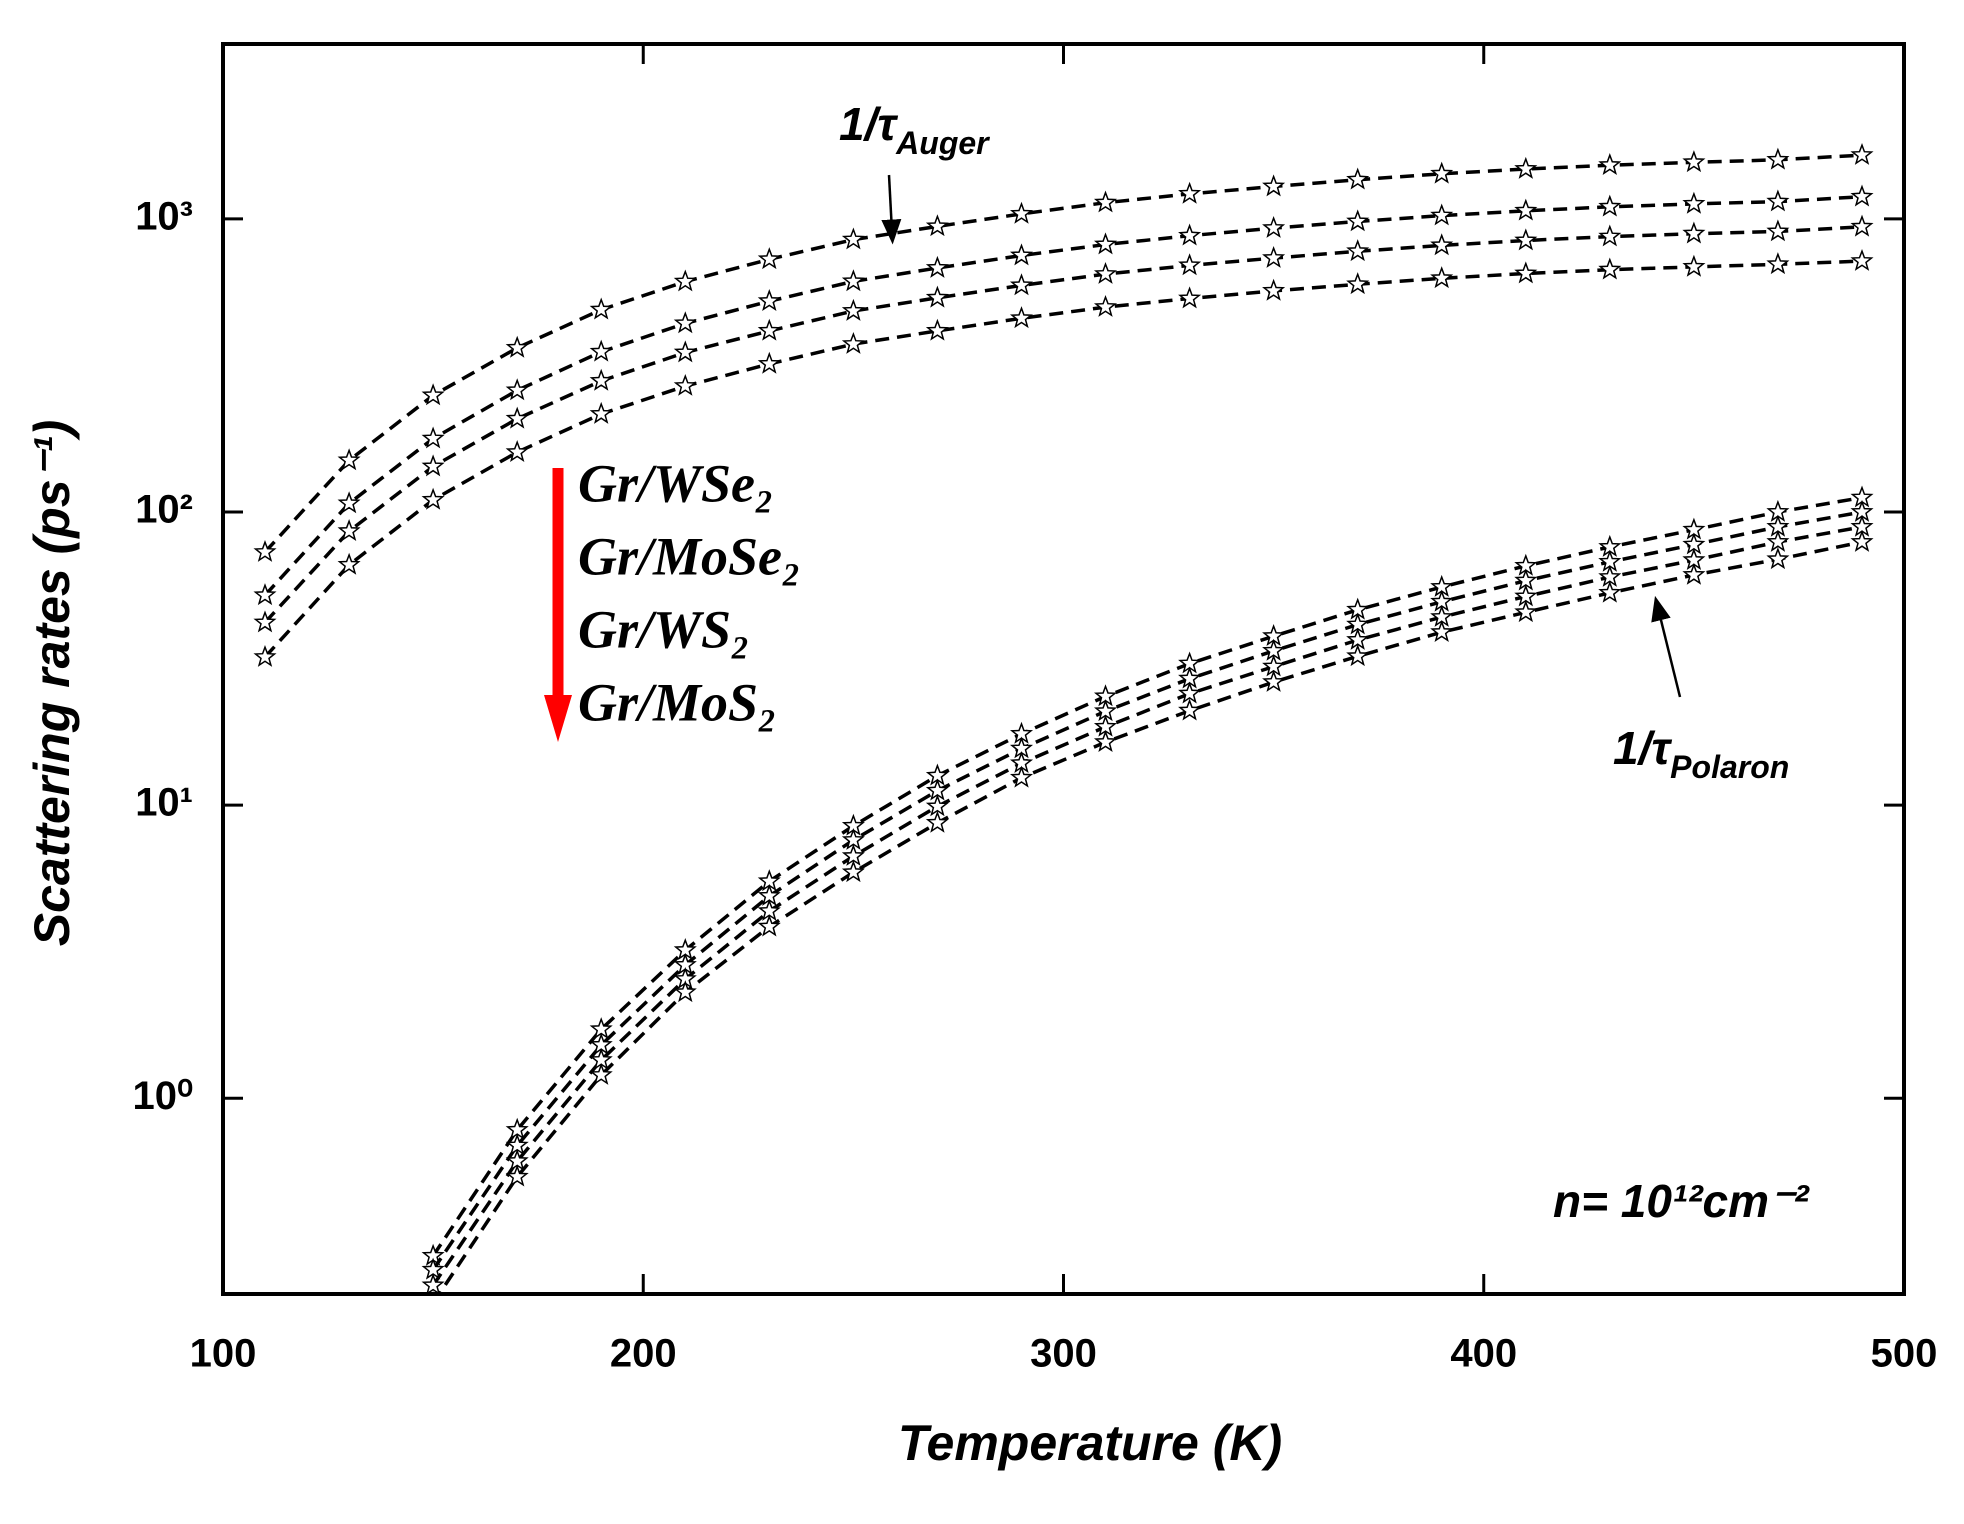  I want to click on legend-label: Gr/WSe₂, so click(676, 483).